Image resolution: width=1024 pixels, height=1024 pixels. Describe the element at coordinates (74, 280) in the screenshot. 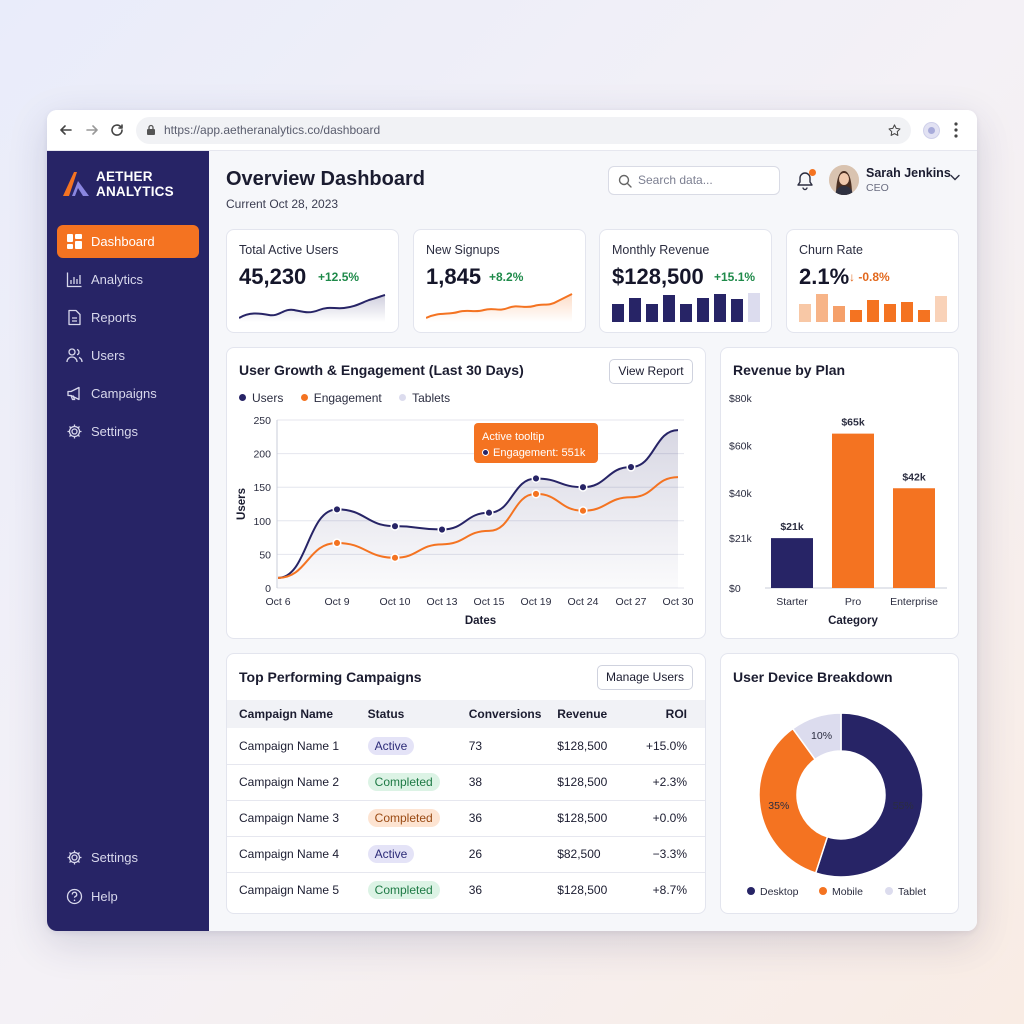

I see `analytics-icon` at that location.